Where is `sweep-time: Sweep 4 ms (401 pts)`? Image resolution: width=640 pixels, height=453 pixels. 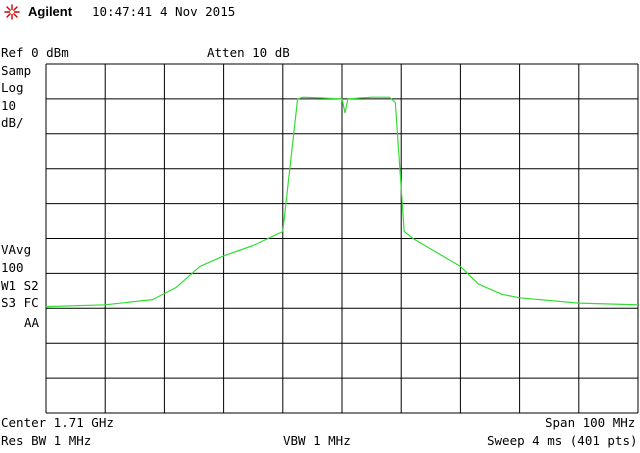 sweep-time: Sweep 4 ms (401 pts) is located at coordinates (562, 440).